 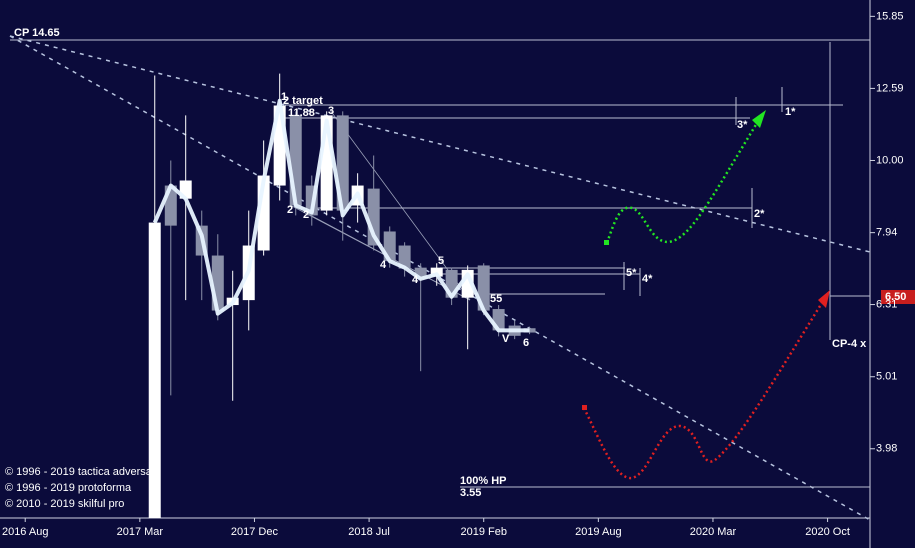 I want to click on x-tick-label: 2020 Oct, so click(x=827, y=532).